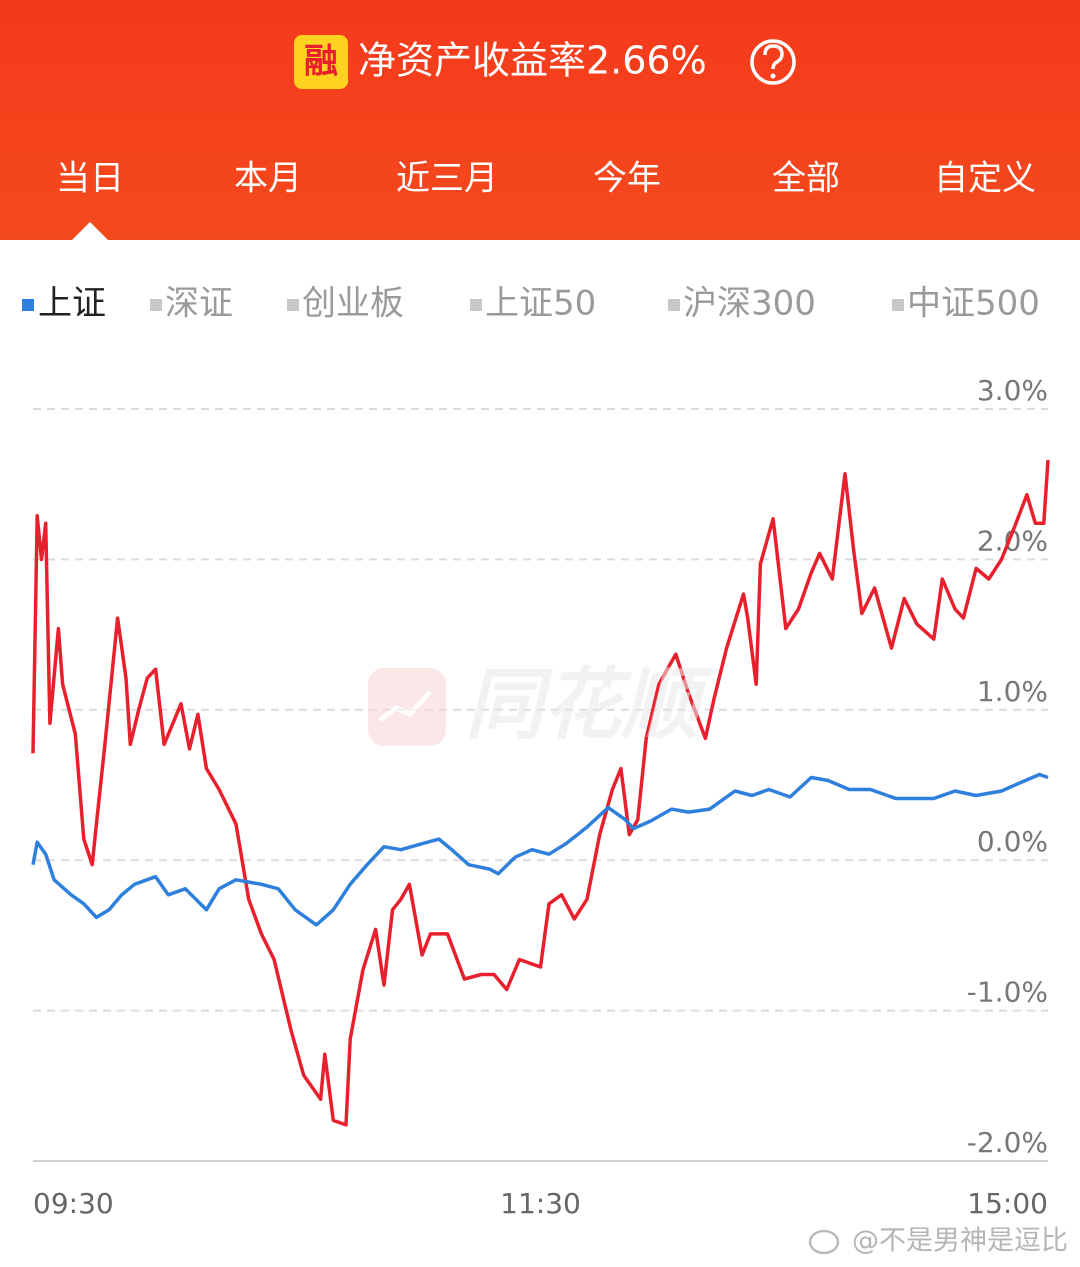 The width and height of the screenshot is (1080, 1267). Describe the element at coordinates (73, 1203) in the screenshot. I see `x-tick-label: 09:30` at that location.